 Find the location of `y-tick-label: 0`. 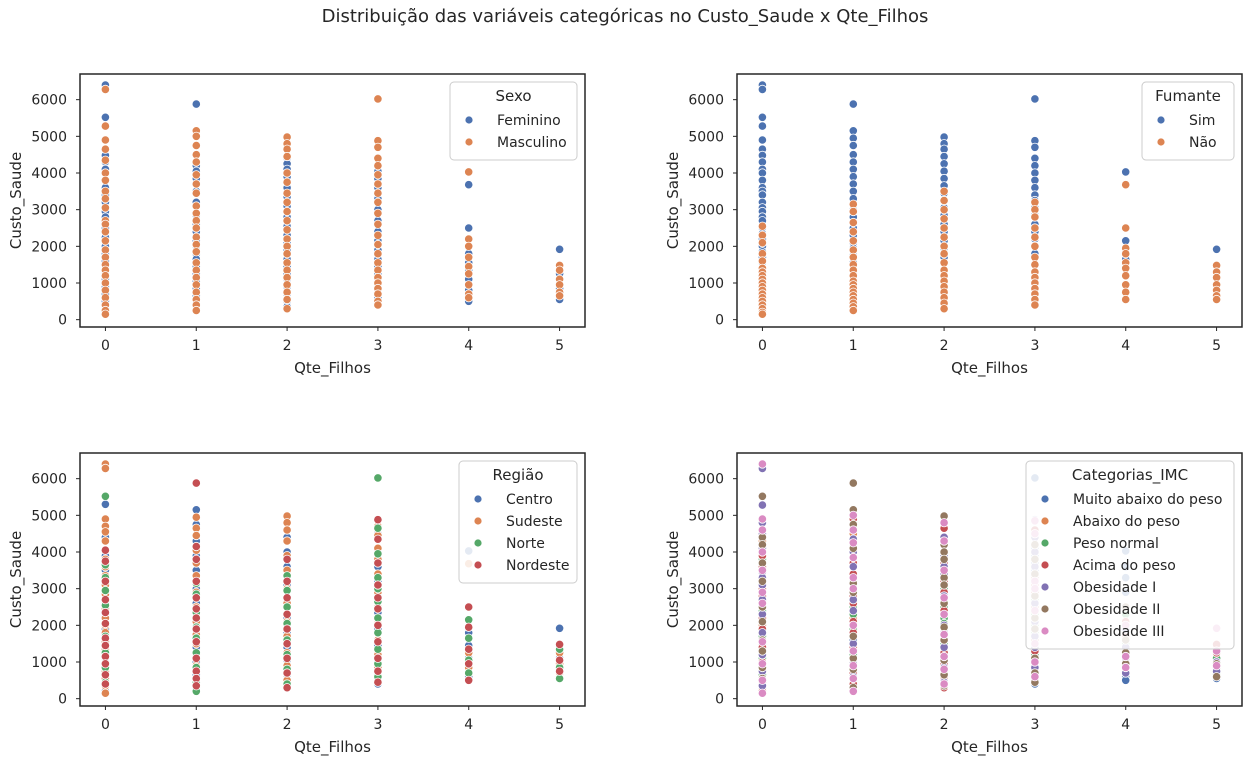

y-tick-label: 0 is located at coordinates (62, 700).